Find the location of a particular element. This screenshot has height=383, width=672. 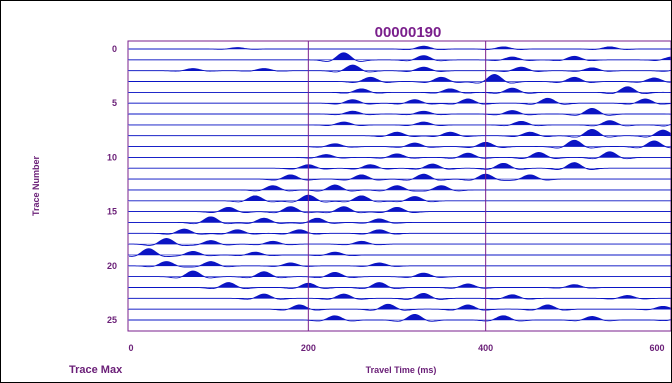

trace-12-fill is located at coordinates (400, 177).